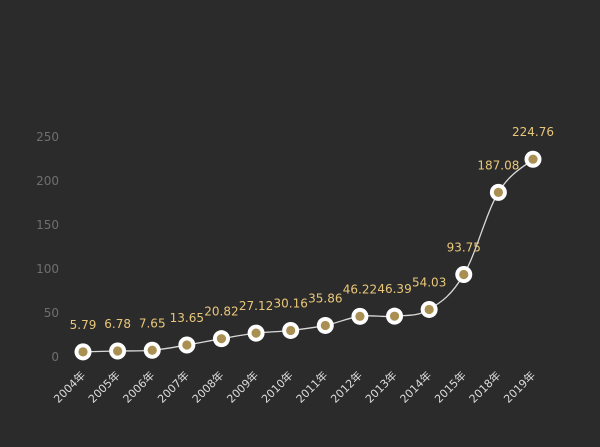  Describe the element at coordinates (47, 269) in the screenshot. I see `y-tick-label: 100` at that location.